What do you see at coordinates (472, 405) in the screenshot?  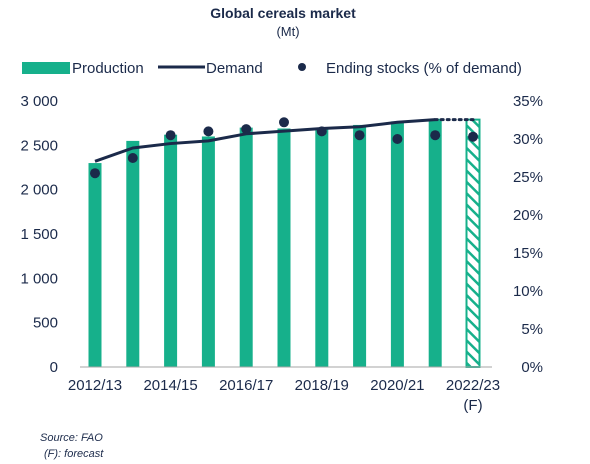 I see `x-tick-forecast-label: (F)` at bounding box center [472, 405].